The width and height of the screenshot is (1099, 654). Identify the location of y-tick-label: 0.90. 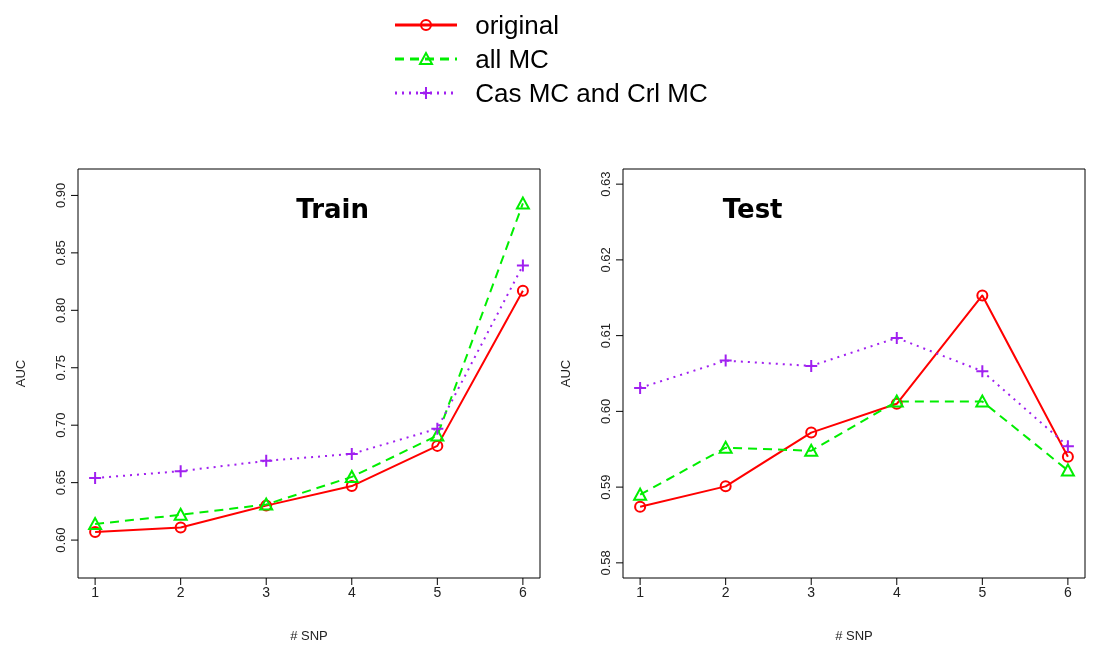
(60, 195).